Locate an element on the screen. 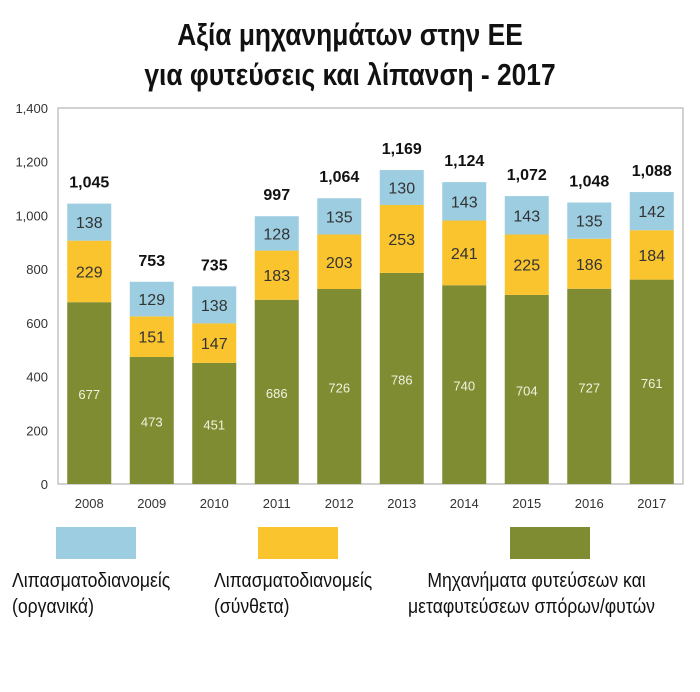  chart-title-line2: για φυτεύσεις και λίπανση - 2017 is located at coordinates (350, 74).